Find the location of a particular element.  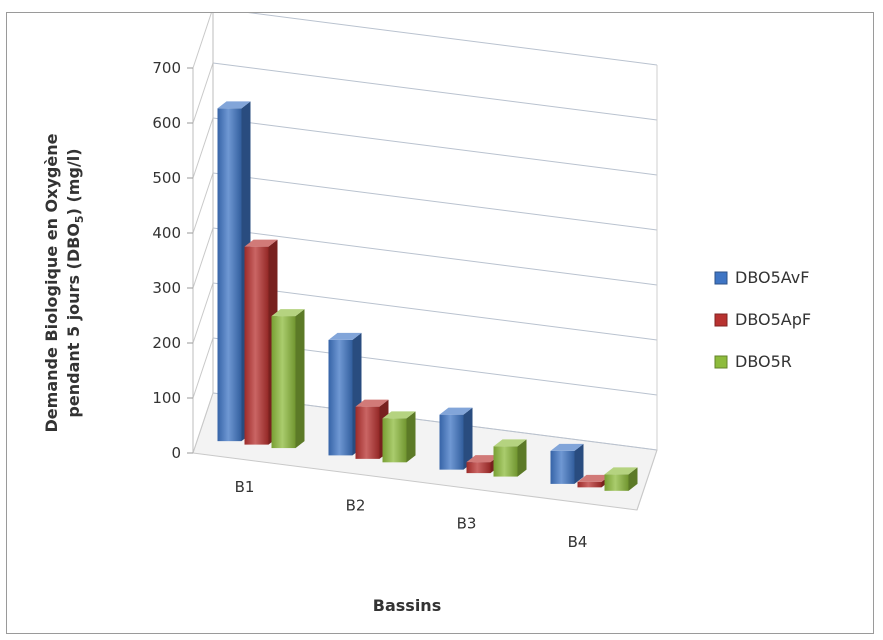

bar-DBO5R-B3 is located at coordinates (510, 458).